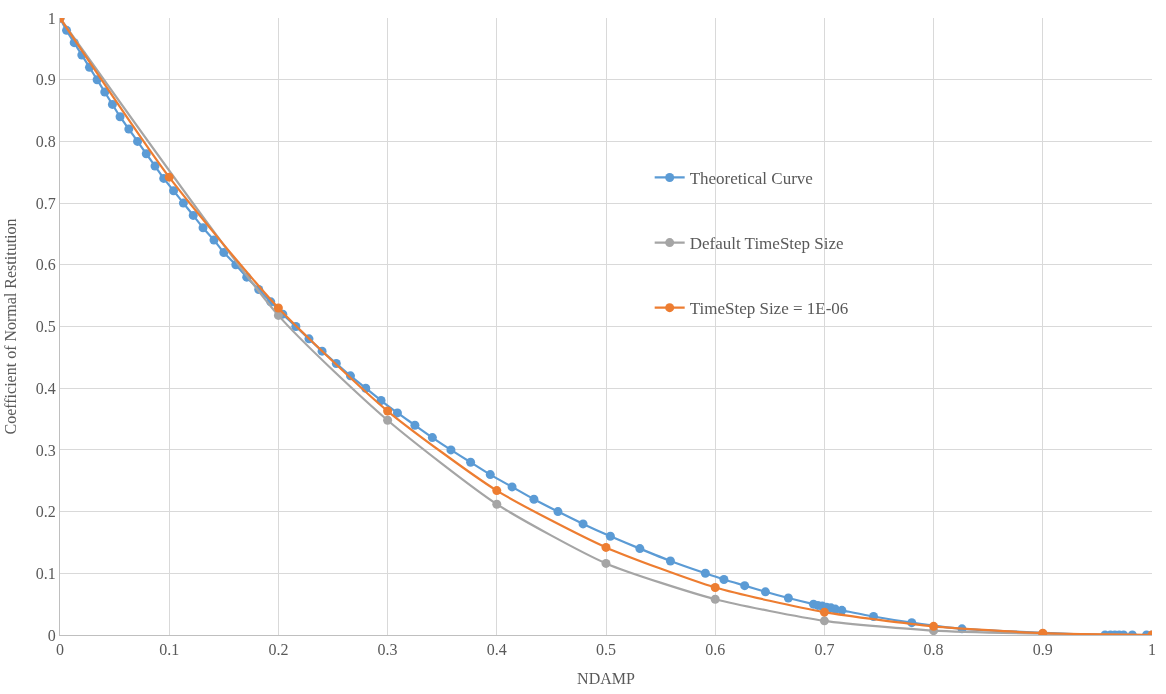 This screenshot has width=1166, height=694. I want to click on x-tick-label: 0.3, so click(387, 650).